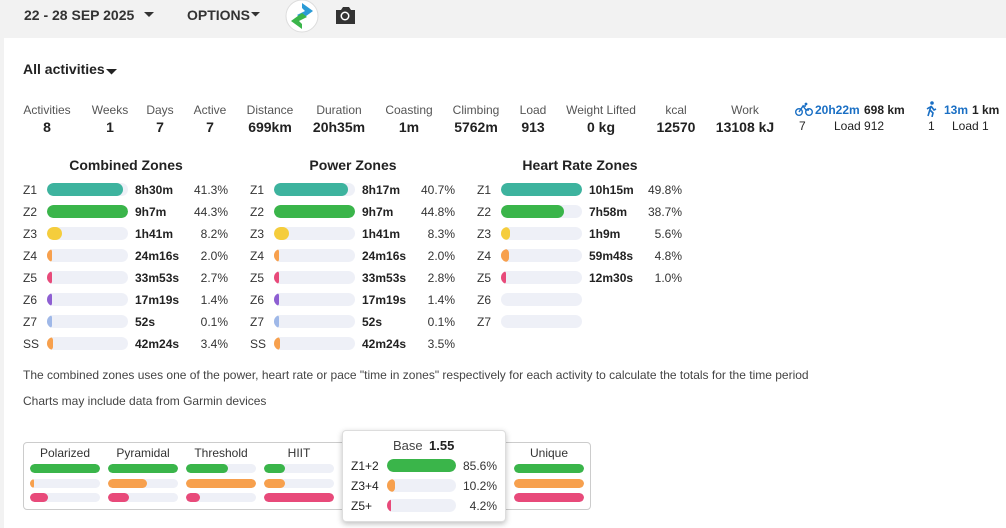 Image resolution: width=1006 pixels, height=528 pixels. What do you see at coordinates (409, 127) in the screenshot?
I see `stat-value: 1m` at bounding box center [409, 127].